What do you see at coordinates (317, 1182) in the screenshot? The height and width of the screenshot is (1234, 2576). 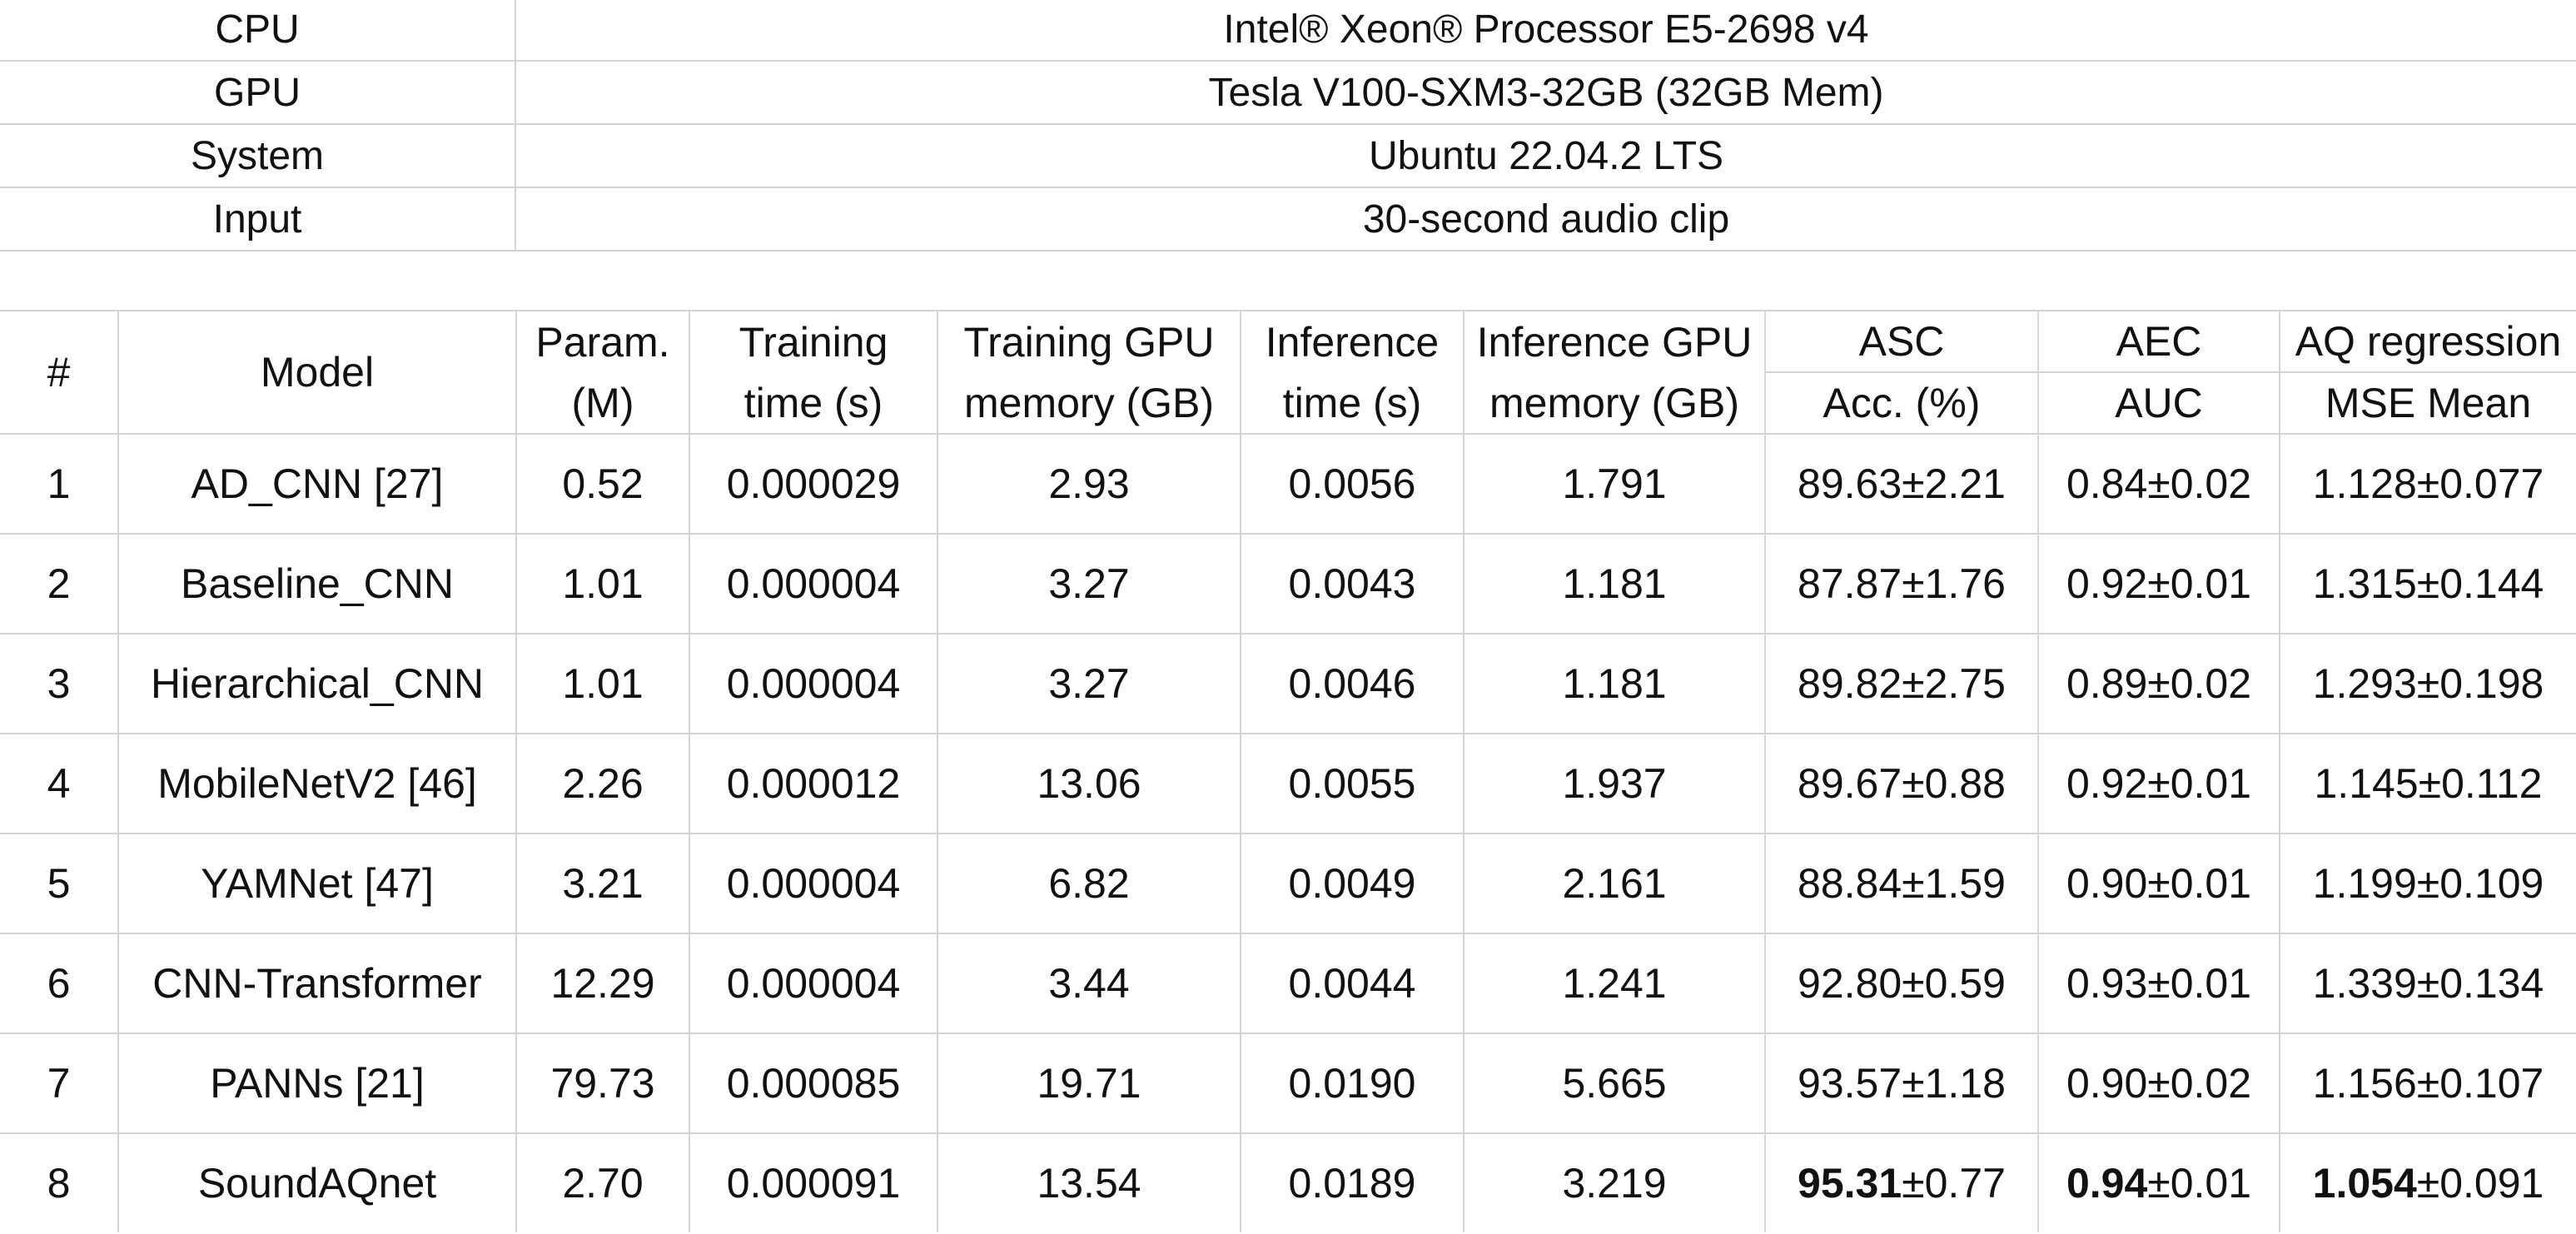 I see `cell-model: SoundAQnet` at bounding box center [317, 1182].